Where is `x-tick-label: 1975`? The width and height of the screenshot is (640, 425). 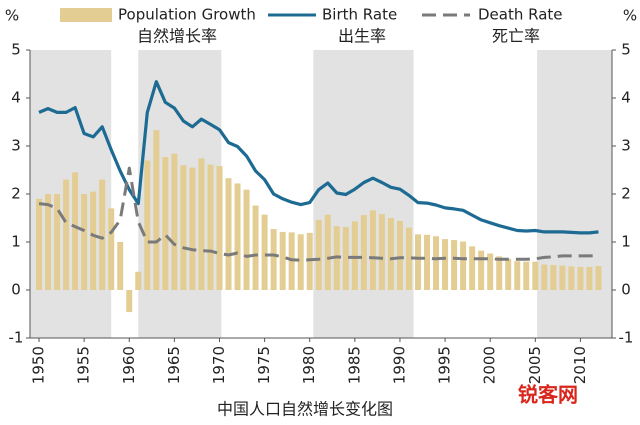
x-tick-label: 1975 is located at coordinates (264, 365).